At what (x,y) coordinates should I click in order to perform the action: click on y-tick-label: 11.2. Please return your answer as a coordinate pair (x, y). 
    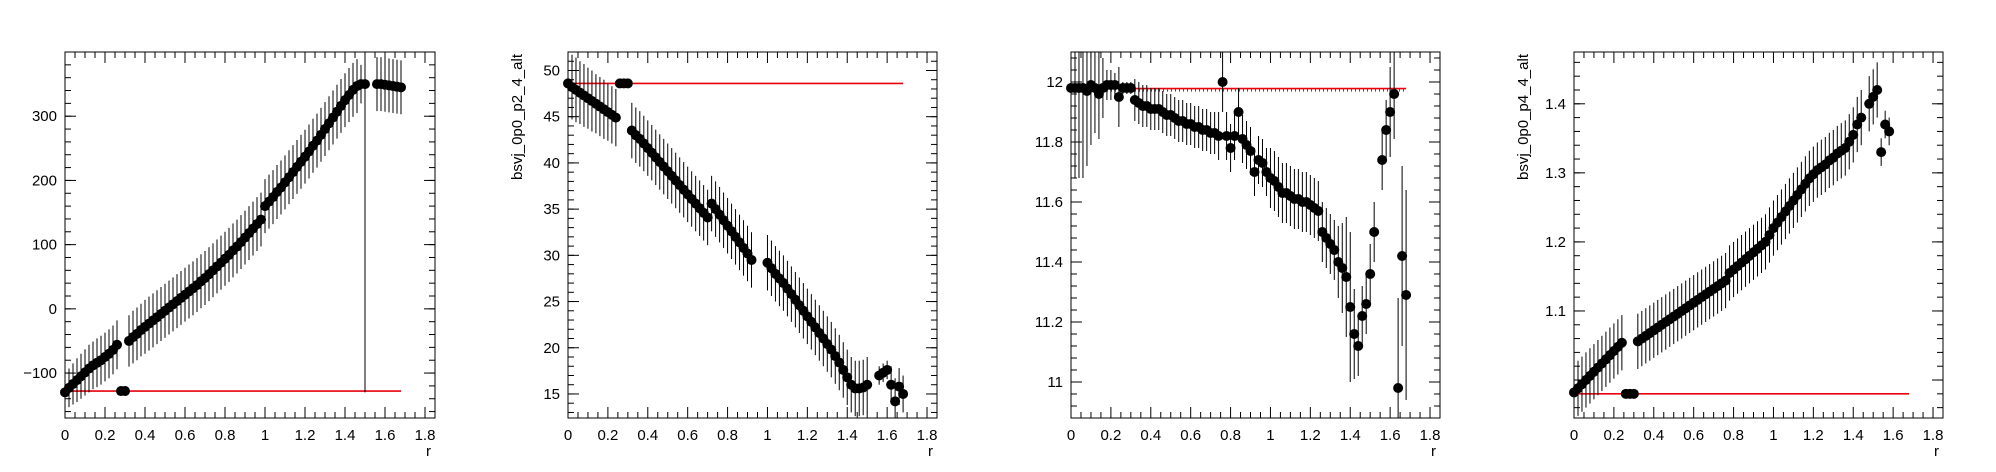
    Looking at the image, I should click on (1049, 322).